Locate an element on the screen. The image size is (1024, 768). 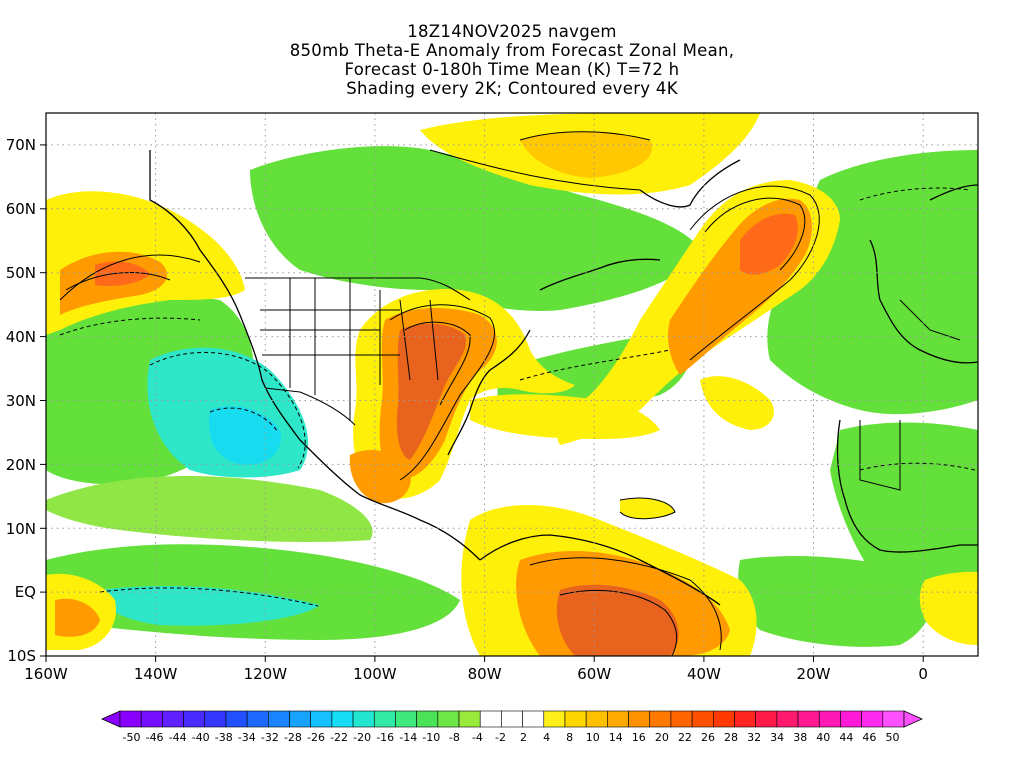
lat-tick-label: 10N is located at coordinates (21, 529).